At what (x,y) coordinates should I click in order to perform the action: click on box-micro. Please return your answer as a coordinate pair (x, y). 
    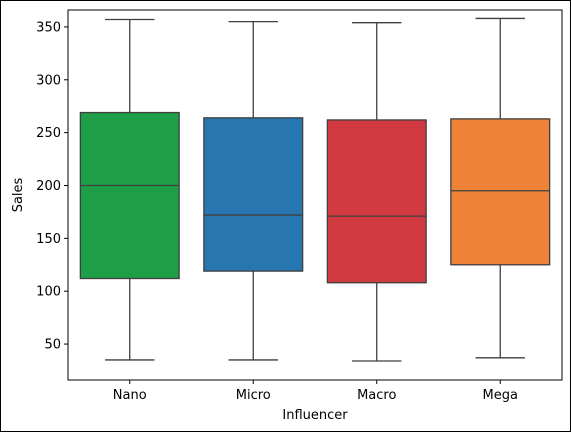
    Looking at the image, I should click on (253, 190).